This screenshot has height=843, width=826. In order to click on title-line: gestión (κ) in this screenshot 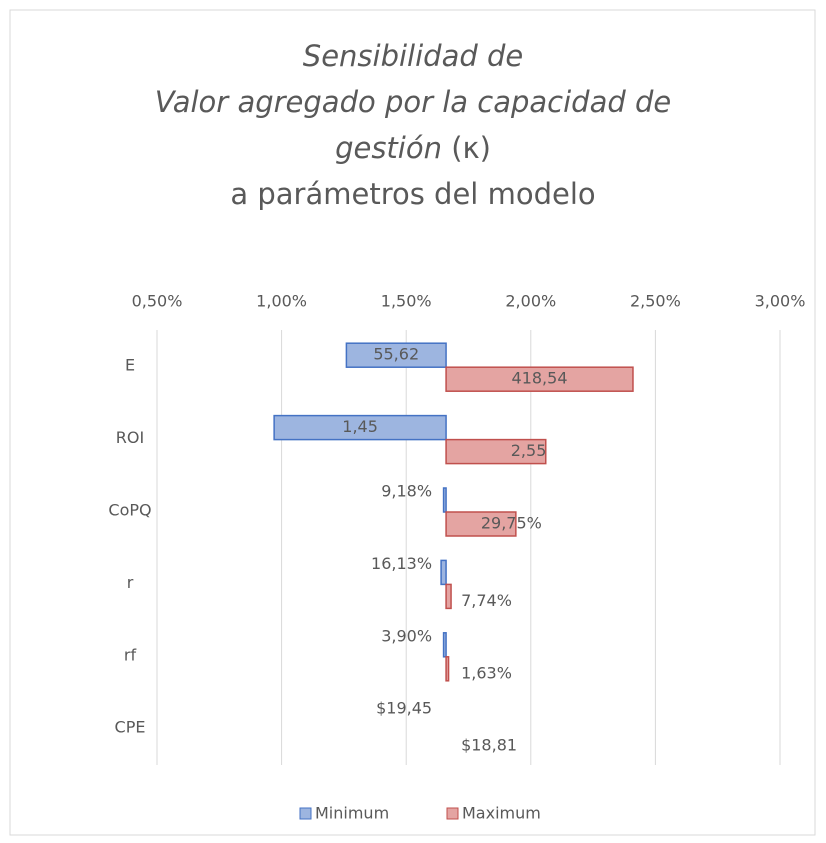, I will do `click(413, 148)`.